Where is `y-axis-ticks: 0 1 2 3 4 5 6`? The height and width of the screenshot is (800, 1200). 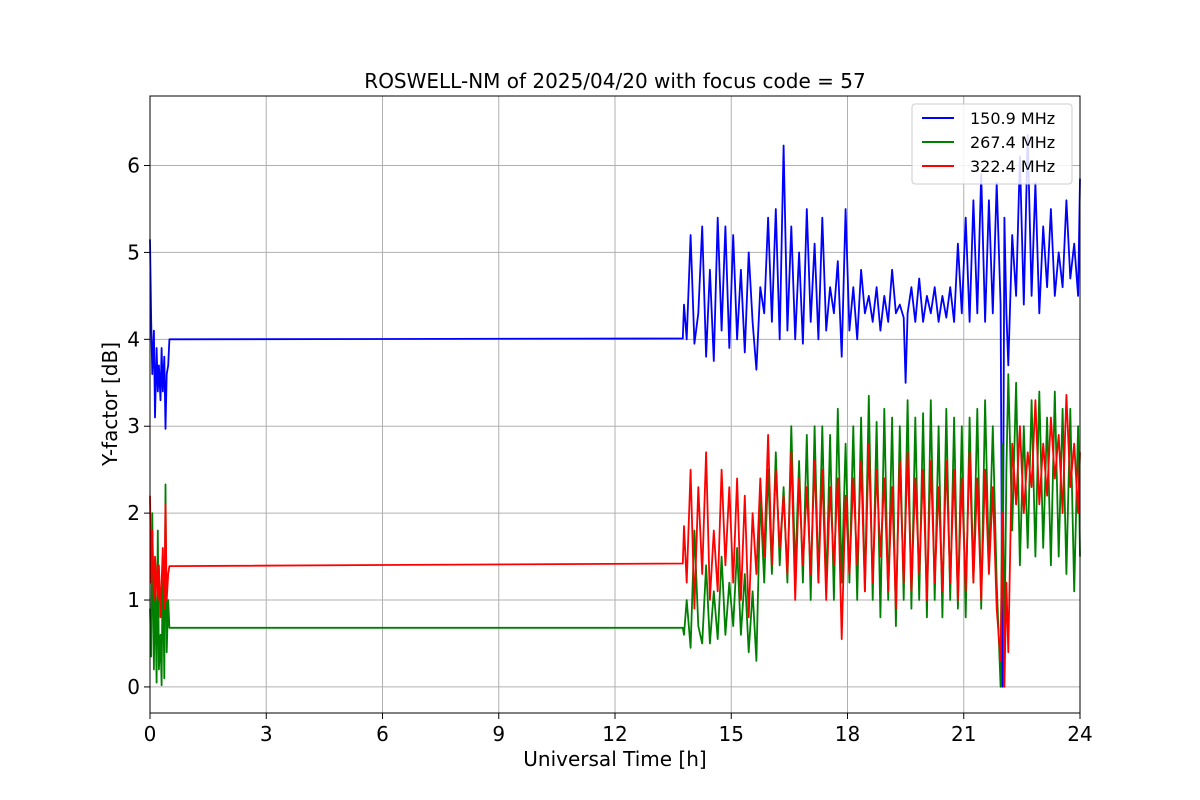 y-axis-ticks: 0 1 2 3 4 5 6 is located at coordinates (138, 426).